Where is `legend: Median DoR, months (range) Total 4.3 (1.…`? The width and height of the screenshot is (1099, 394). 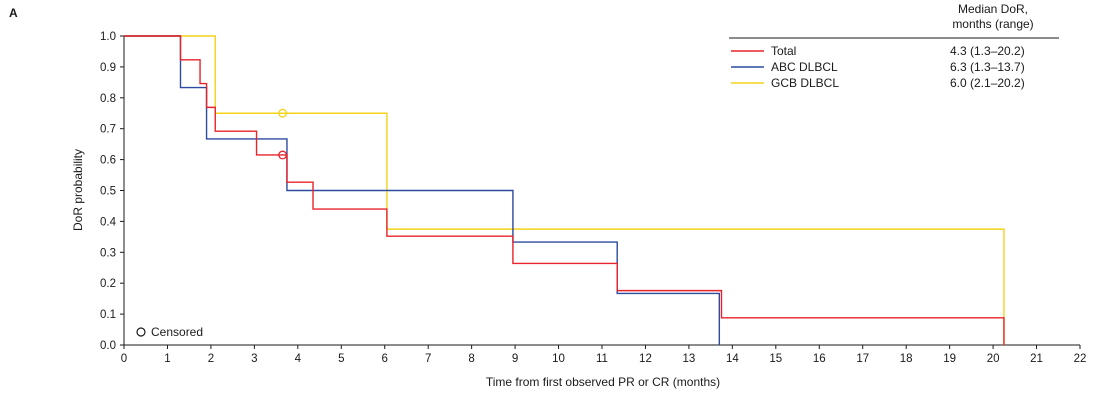 legend: Median DoR, months (range) Total 4.3 (1.… is located at coordinates (894, 46).